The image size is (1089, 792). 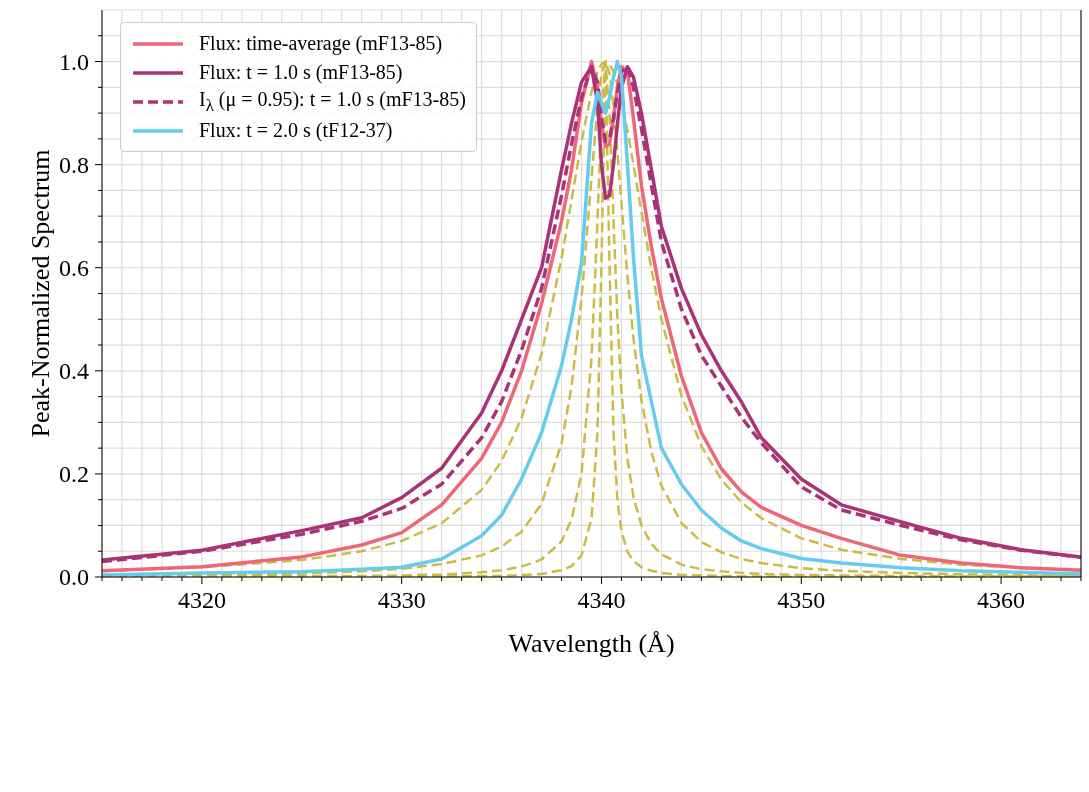 I want to click on x-tick-label: 4320, so click(x=201, y=600).